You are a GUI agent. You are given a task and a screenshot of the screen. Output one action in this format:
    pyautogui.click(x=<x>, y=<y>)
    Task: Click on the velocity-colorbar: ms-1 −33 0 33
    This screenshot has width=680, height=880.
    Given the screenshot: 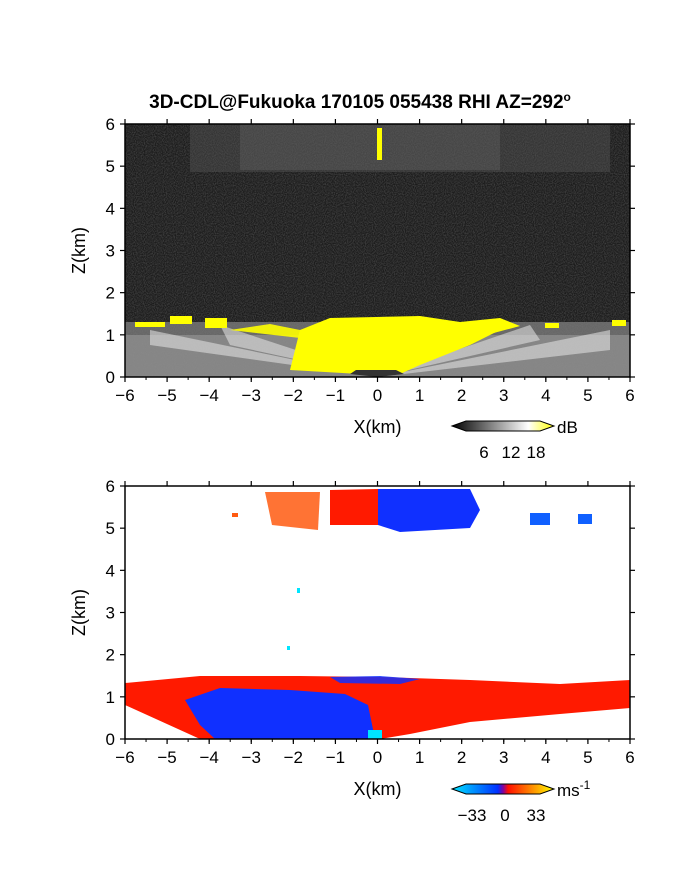 What is the action you would take?
    pyautogui.click(x=520, y=801)
    